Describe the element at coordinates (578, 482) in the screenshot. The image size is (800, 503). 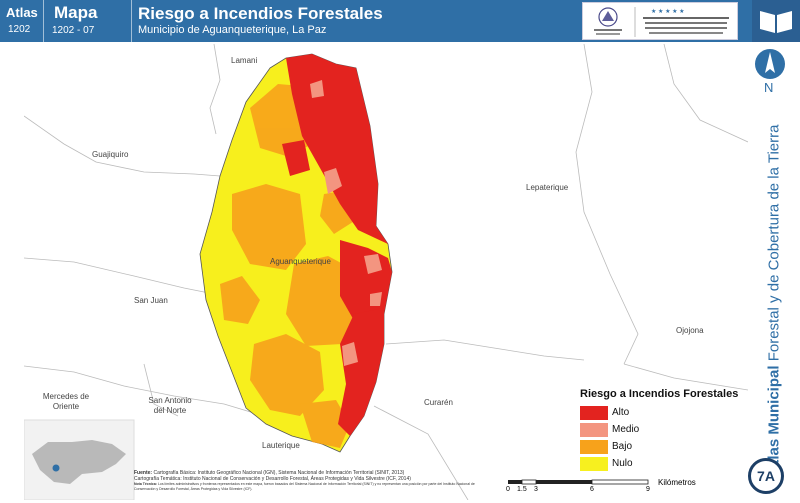
I see `scale-graphic` at that location.